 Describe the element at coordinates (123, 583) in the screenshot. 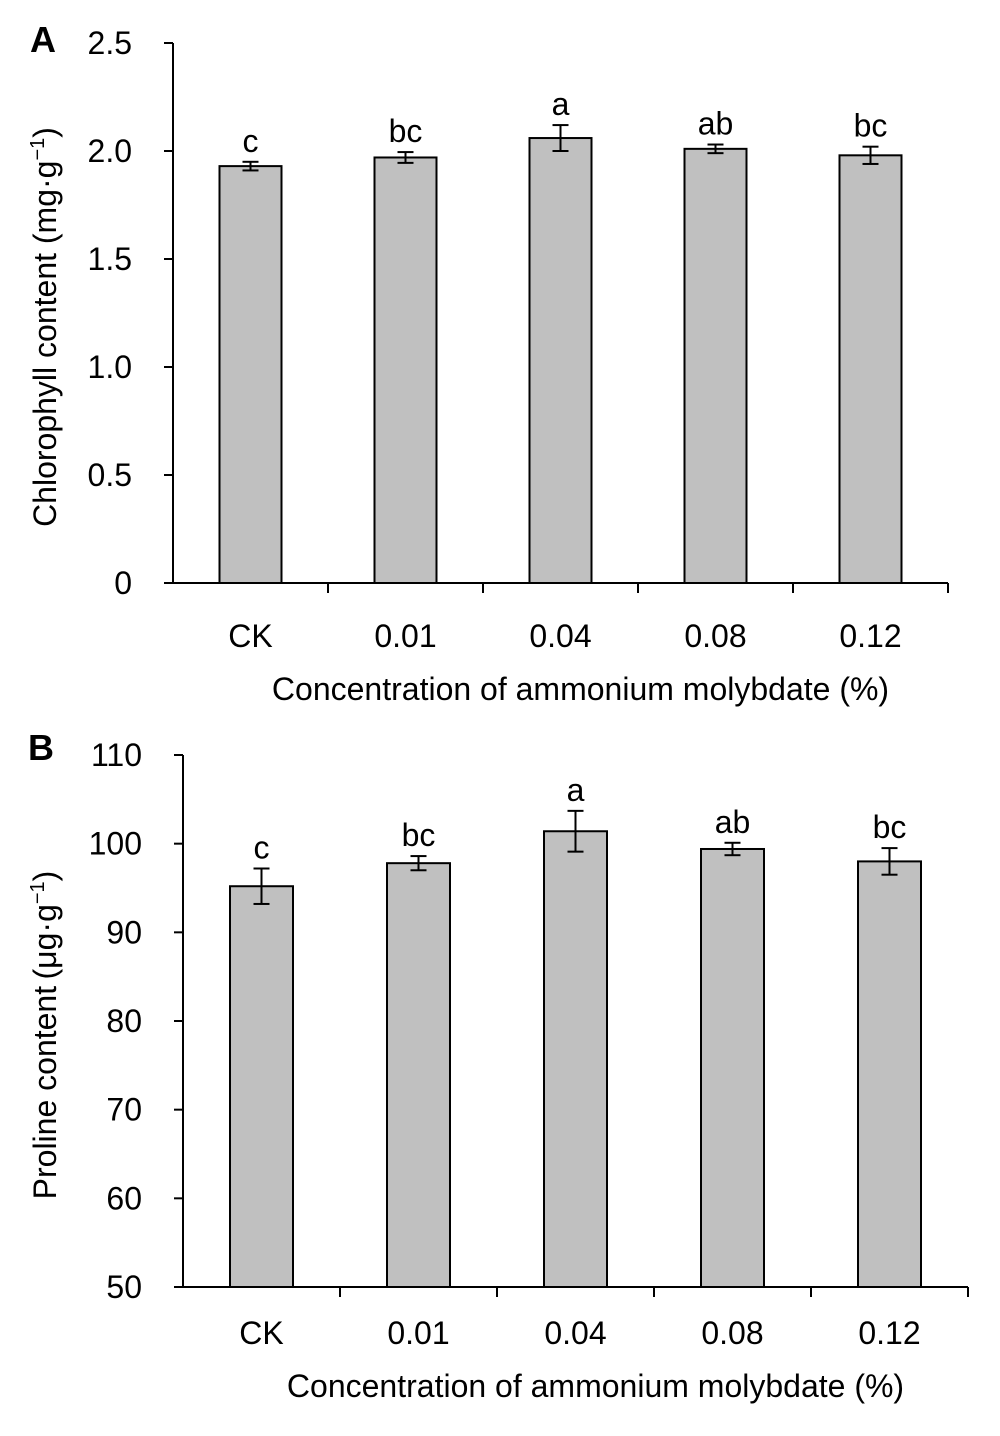

I see `y-tick-label: 0` at that location.